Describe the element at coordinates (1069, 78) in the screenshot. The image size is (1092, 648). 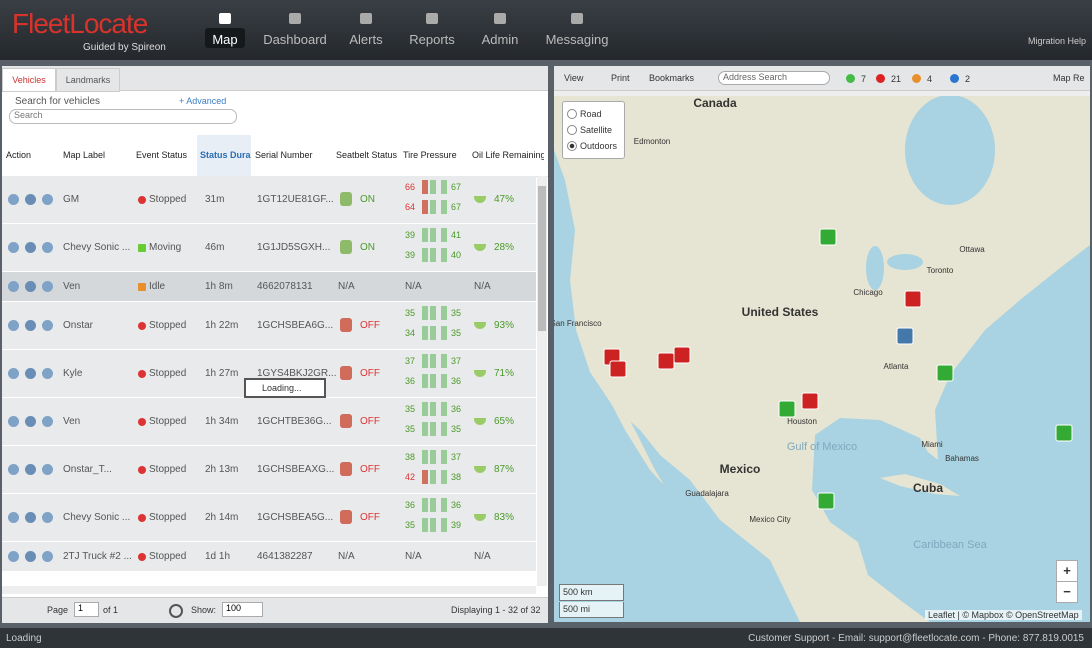
I see `map-reports: Map Re` at that location.